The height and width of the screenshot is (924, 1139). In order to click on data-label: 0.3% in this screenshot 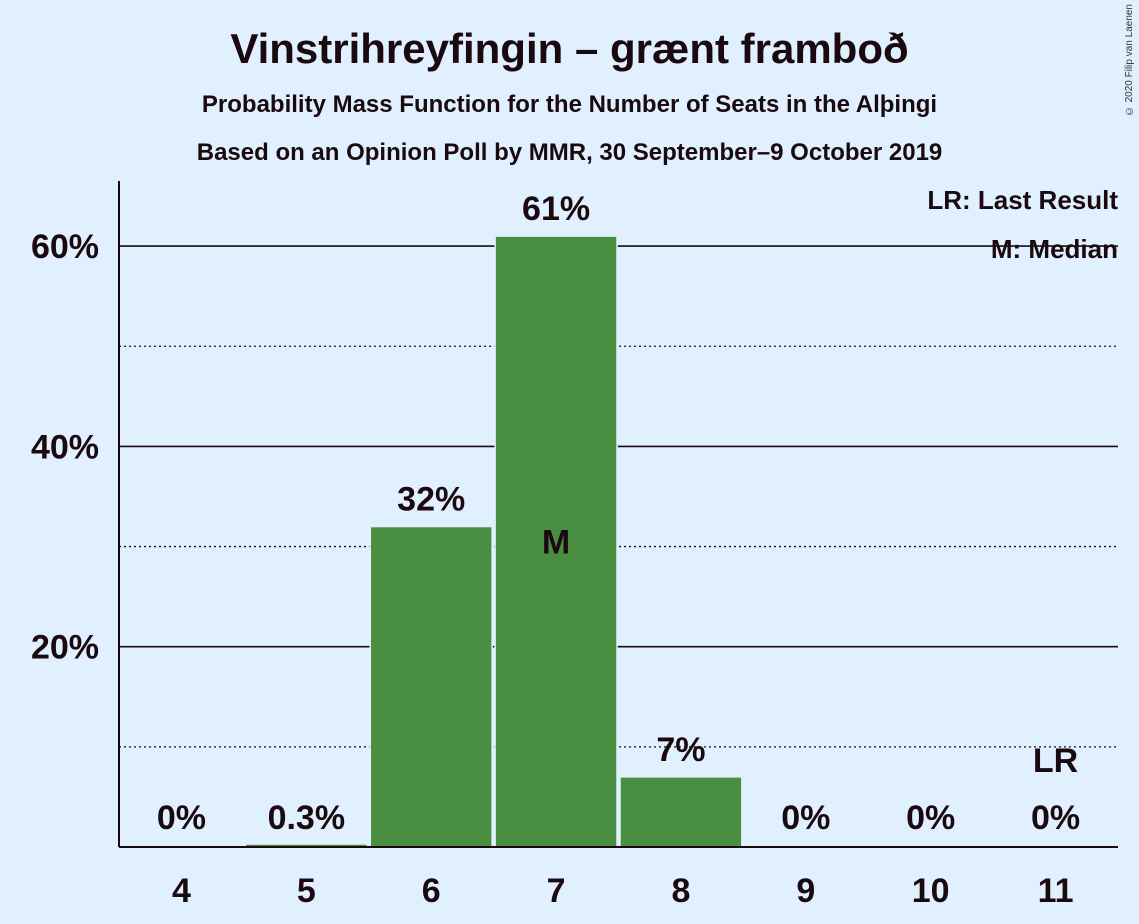, I will do `click(307, 818)`.